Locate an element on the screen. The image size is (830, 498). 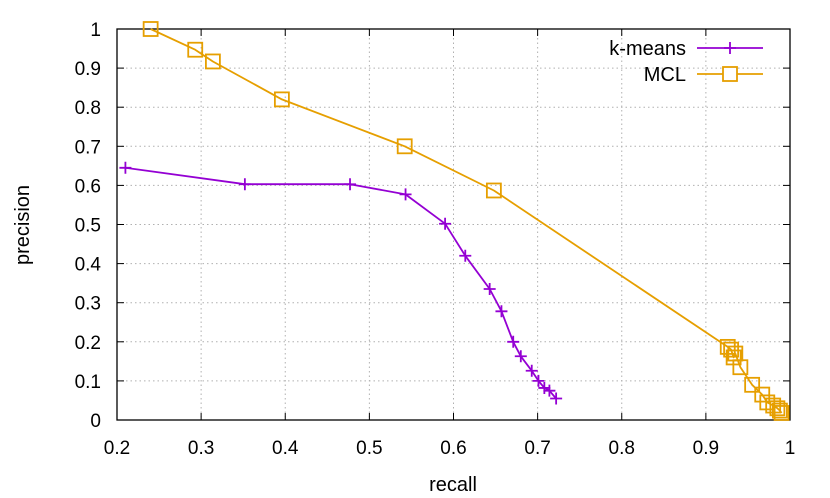
y-tick-label: 0.1 is located at coordinates (88, 382).